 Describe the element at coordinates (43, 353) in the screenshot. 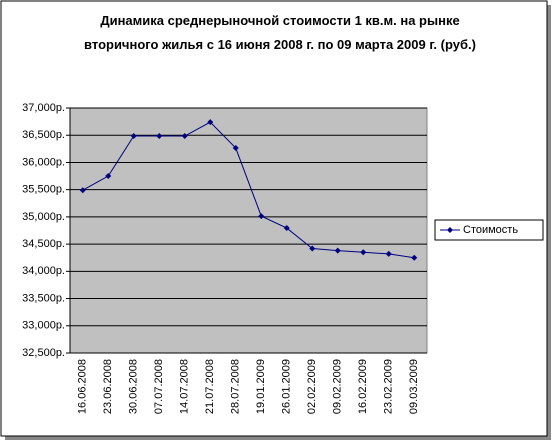

I see `y-tick-label: 32,500р.` at that location.